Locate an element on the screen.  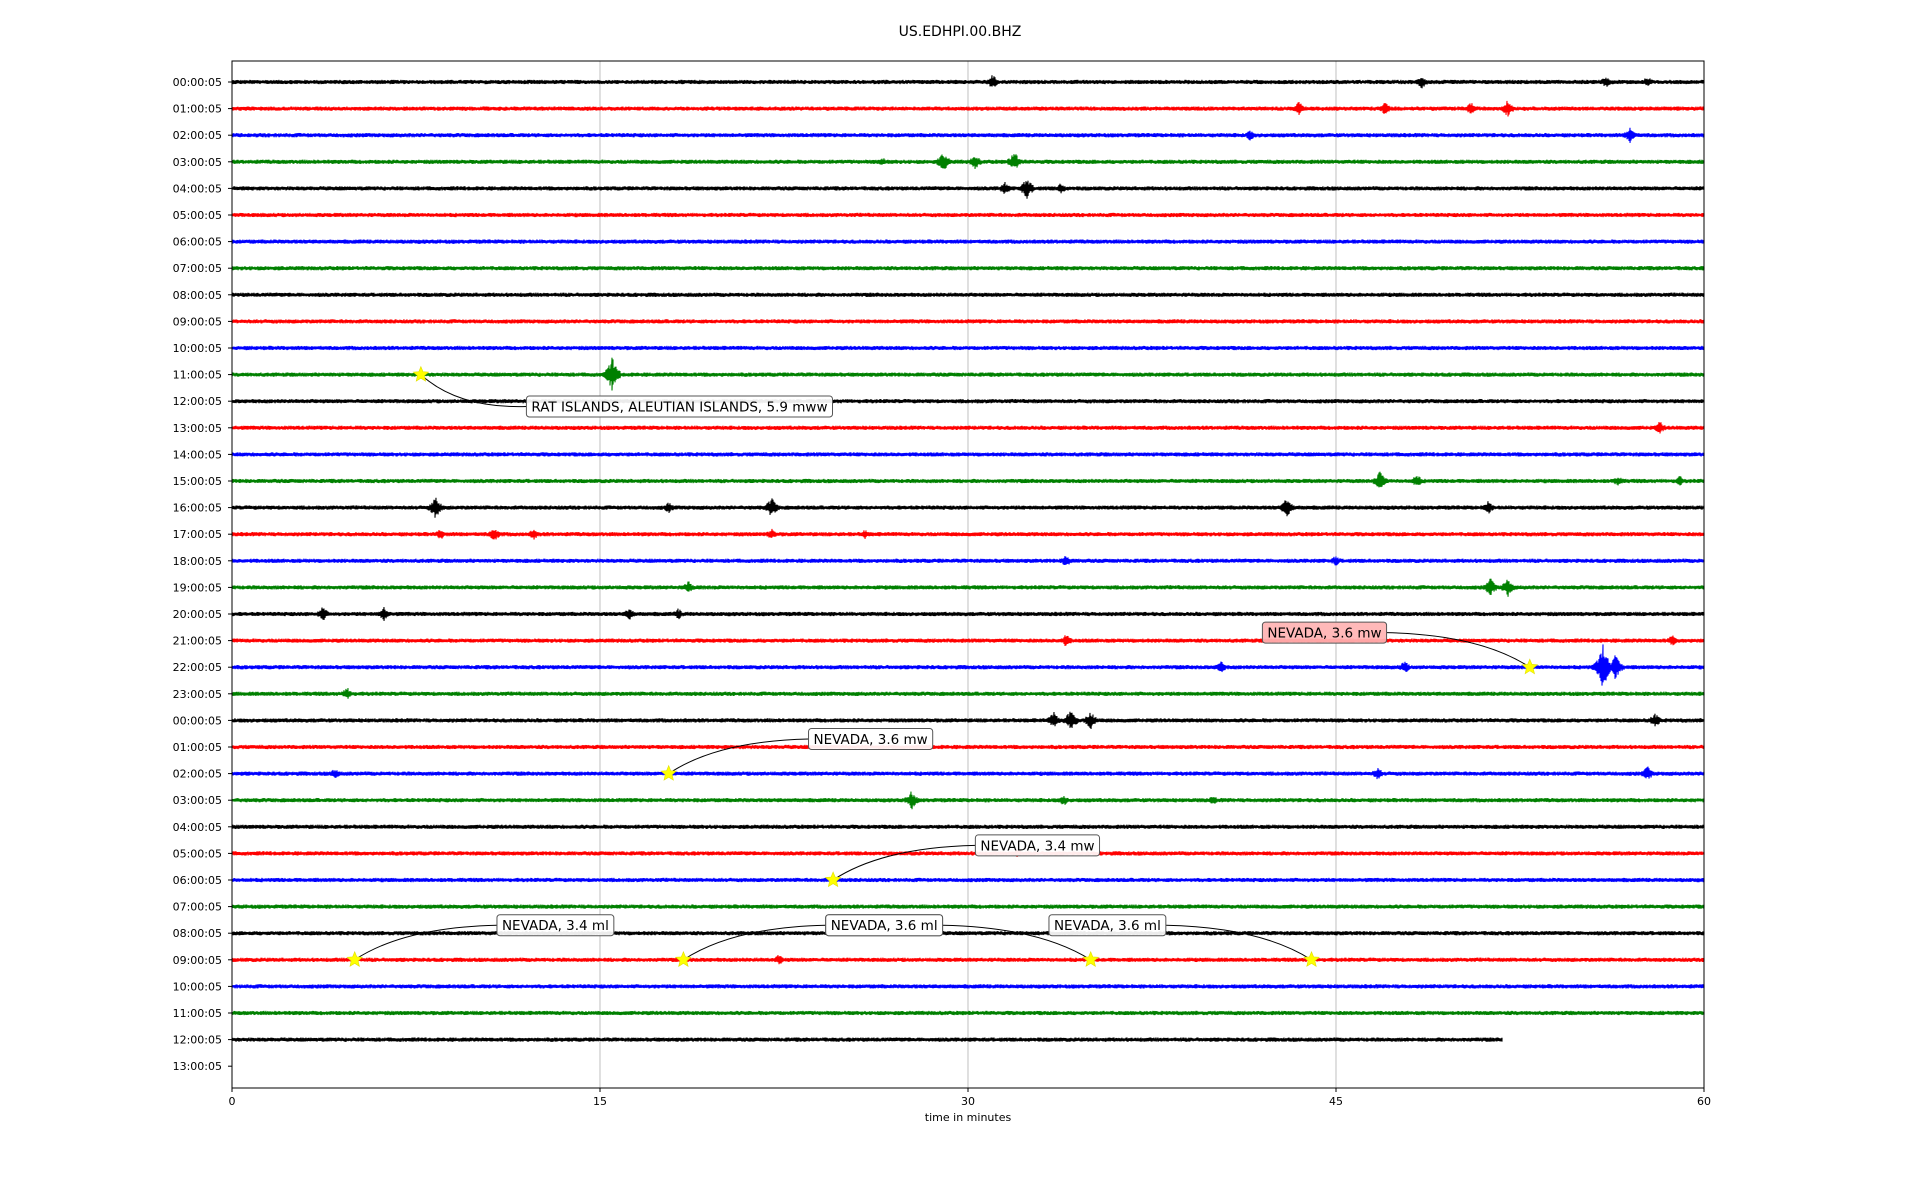
event-label: RAT ISLANDS, ALEUTIAN ISLANDS, 5.9 mww is located at coordinates (679, 408).